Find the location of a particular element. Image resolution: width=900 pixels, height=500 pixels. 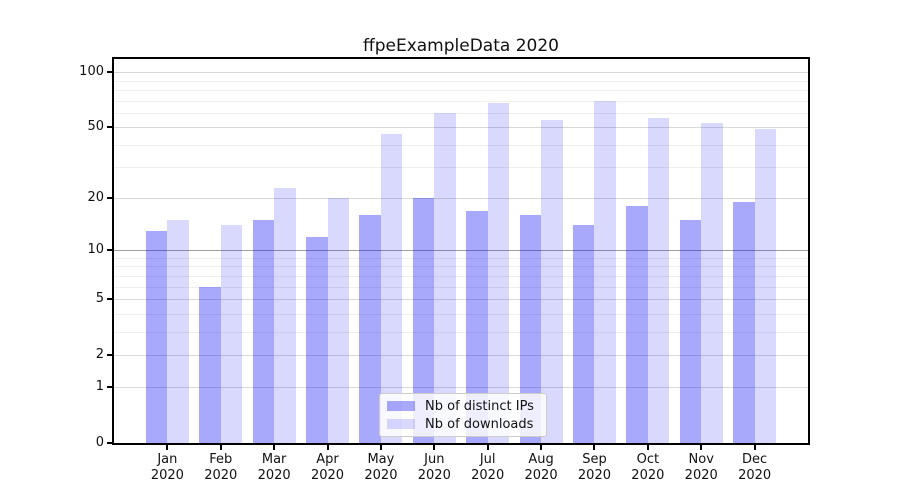

legend-swatch-distinct-ips is located at coordinates (401, 406).